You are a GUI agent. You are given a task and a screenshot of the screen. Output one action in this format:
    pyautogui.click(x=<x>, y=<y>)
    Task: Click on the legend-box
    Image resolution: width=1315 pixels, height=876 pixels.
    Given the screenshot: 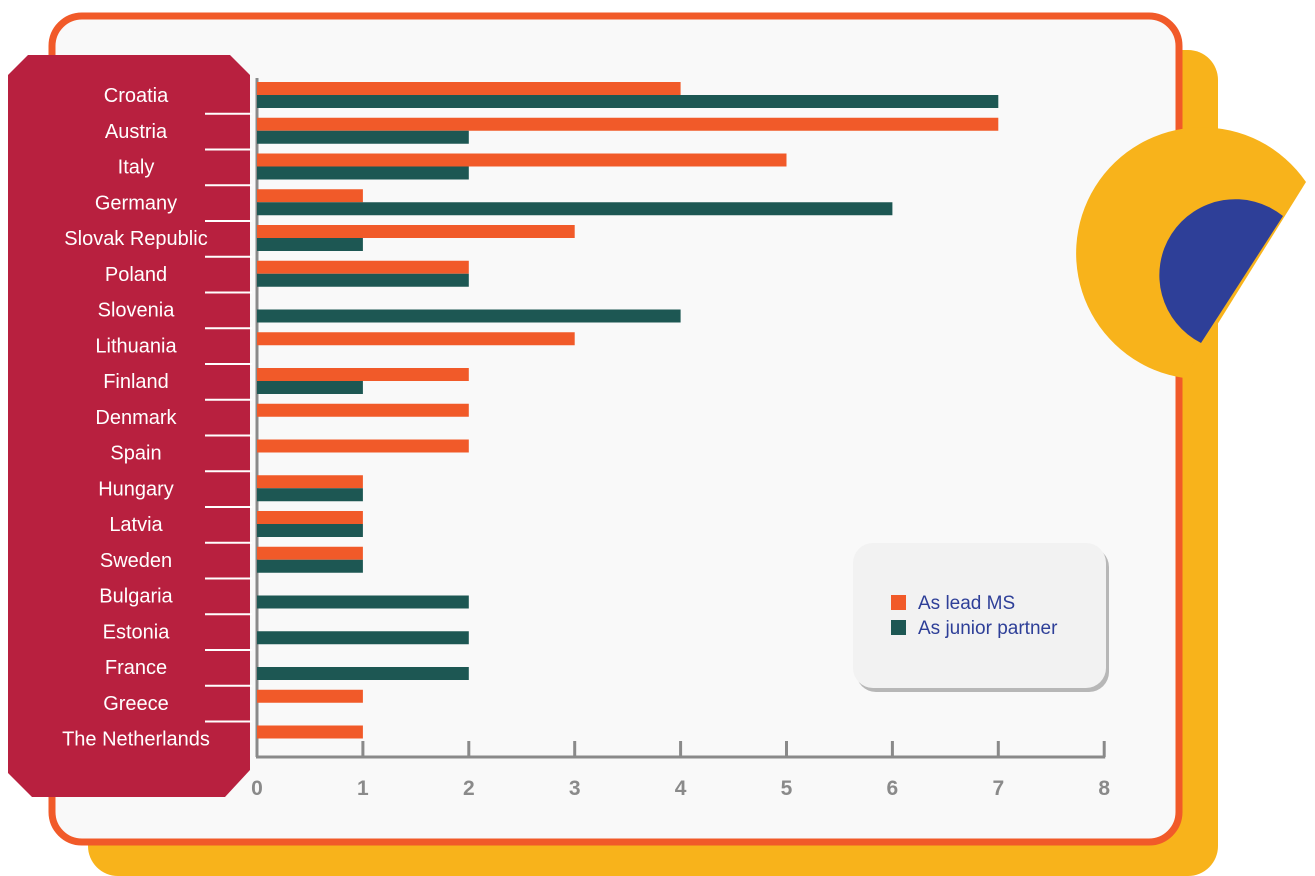 What is the action you would take?
    pyautogui.click(x=979, y=615)
    